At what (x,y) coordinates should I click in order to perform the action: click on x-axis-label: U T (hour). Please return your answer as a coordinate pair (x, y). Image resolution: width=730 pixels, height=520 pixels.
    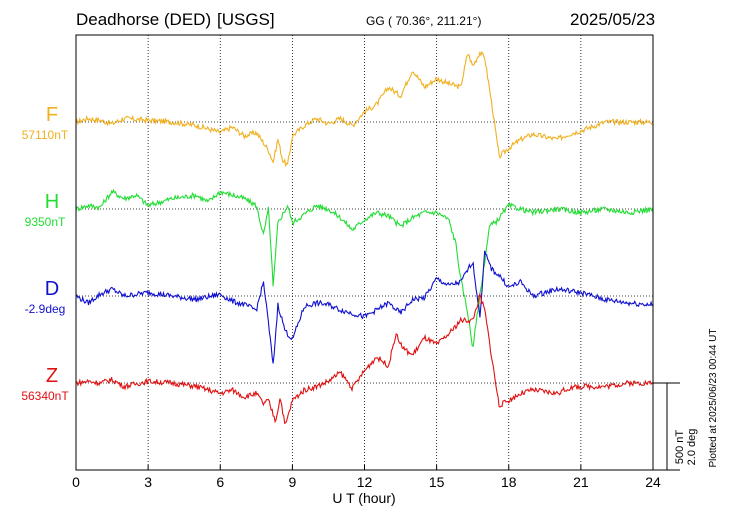
    Looking at the image, I should click on (363, 498).